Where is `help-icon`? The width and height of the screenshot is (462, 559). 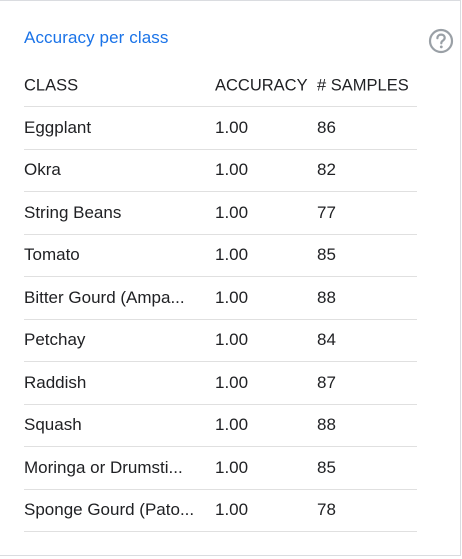 help-icon is located at coordinates (441, 41).